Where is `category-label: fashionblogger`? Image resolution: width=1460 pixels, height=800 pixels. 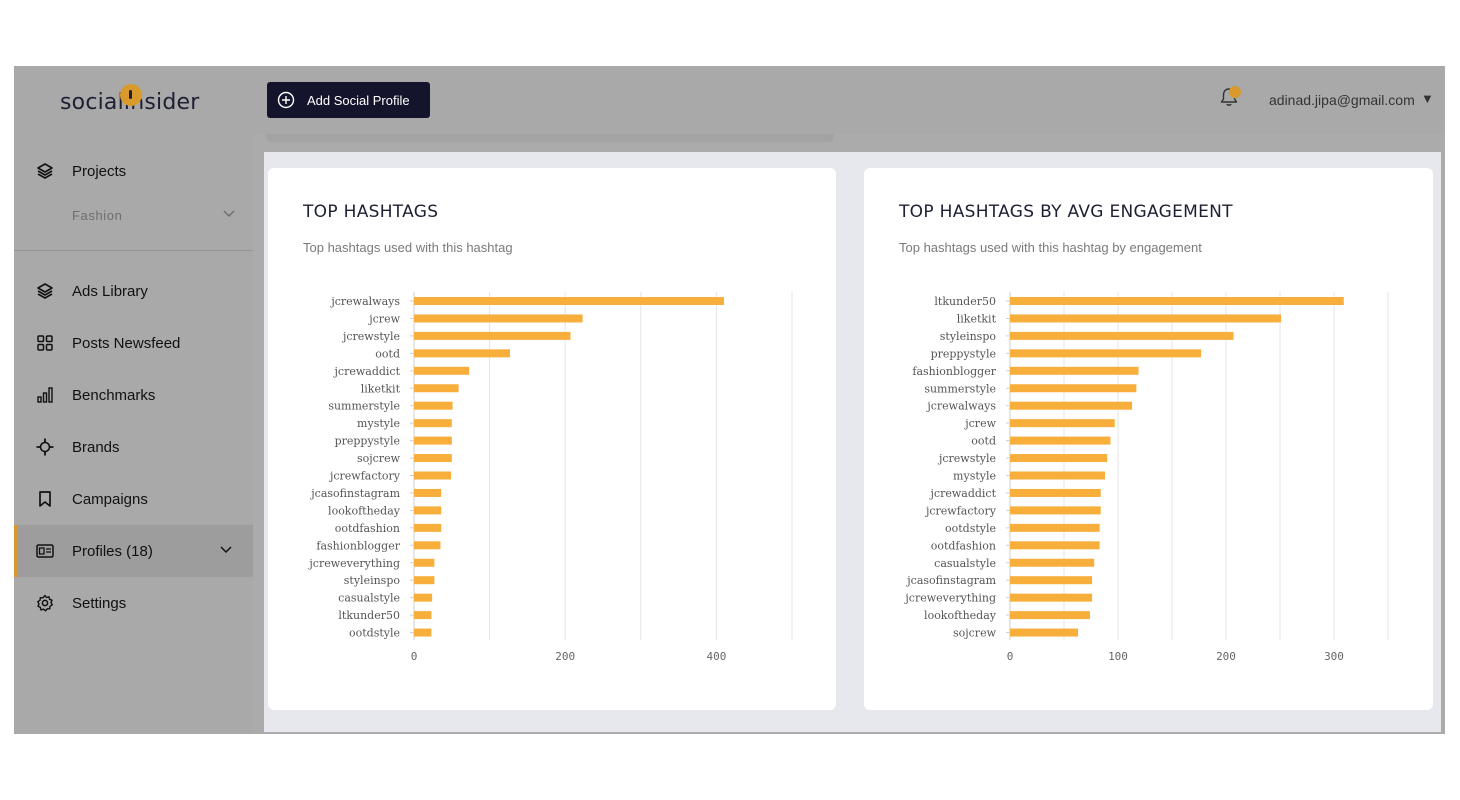
category-label: fashionblogger is located at coordinates (358, 545).